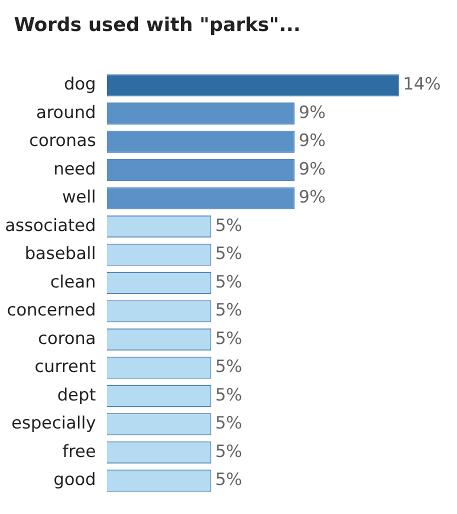 This screenshot has height=514, width=457. What do you see at coordinates (76, 395) in the screenshot?
I see `y-tick-label: dept` at bounding box center [76, 395].